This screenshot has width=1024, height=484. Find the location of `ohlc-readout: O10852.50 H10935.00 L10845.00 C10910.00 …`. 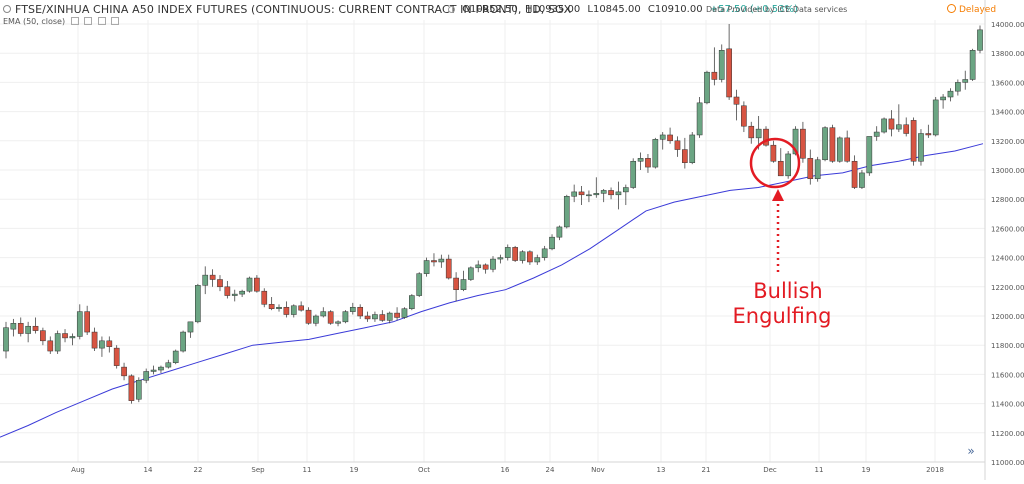

ohlc-readout: O10852.50 H10935.00 L10845.00 C10910.00 … is located at coordinates (625, 9).